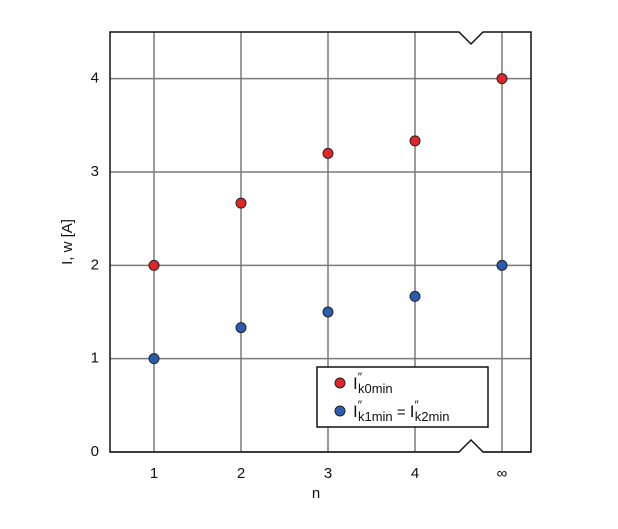 Image resolution: width=618 pixels, height=529 pixels. What do you see at coordinates (328, 473) in the screenshot?
I see `x-tick-label: 3` at bounding box center [328, 473].